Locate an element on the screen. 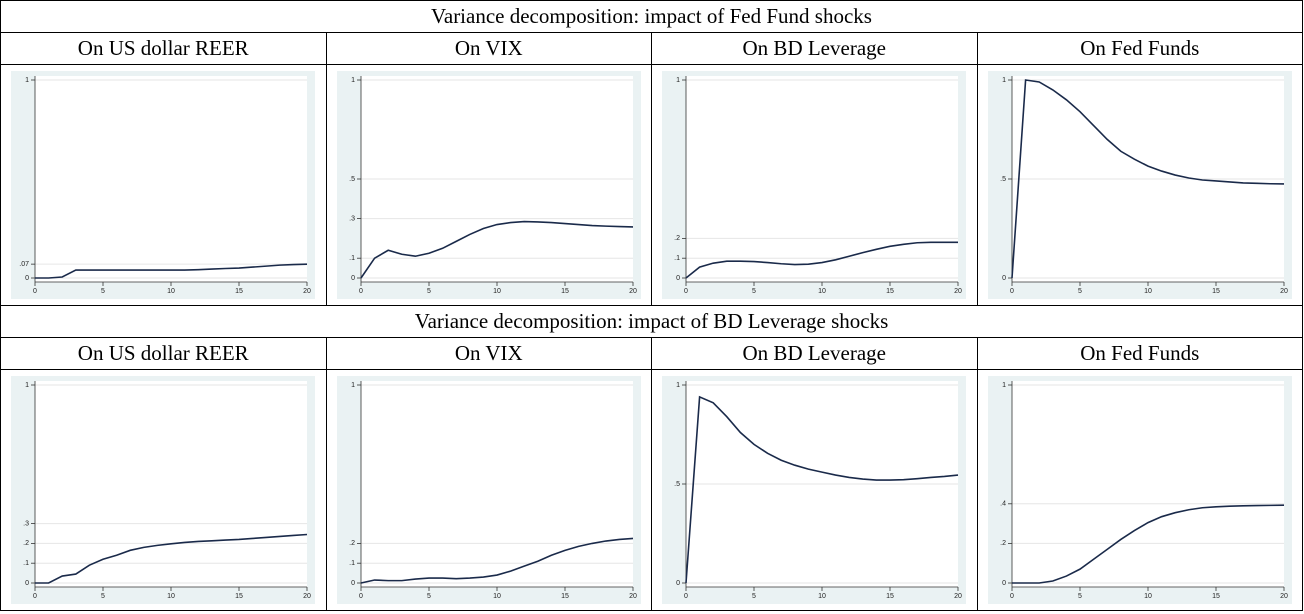 The image size is (1304, 614). y-tick-label: .3 is located at coordinates (26, 523).